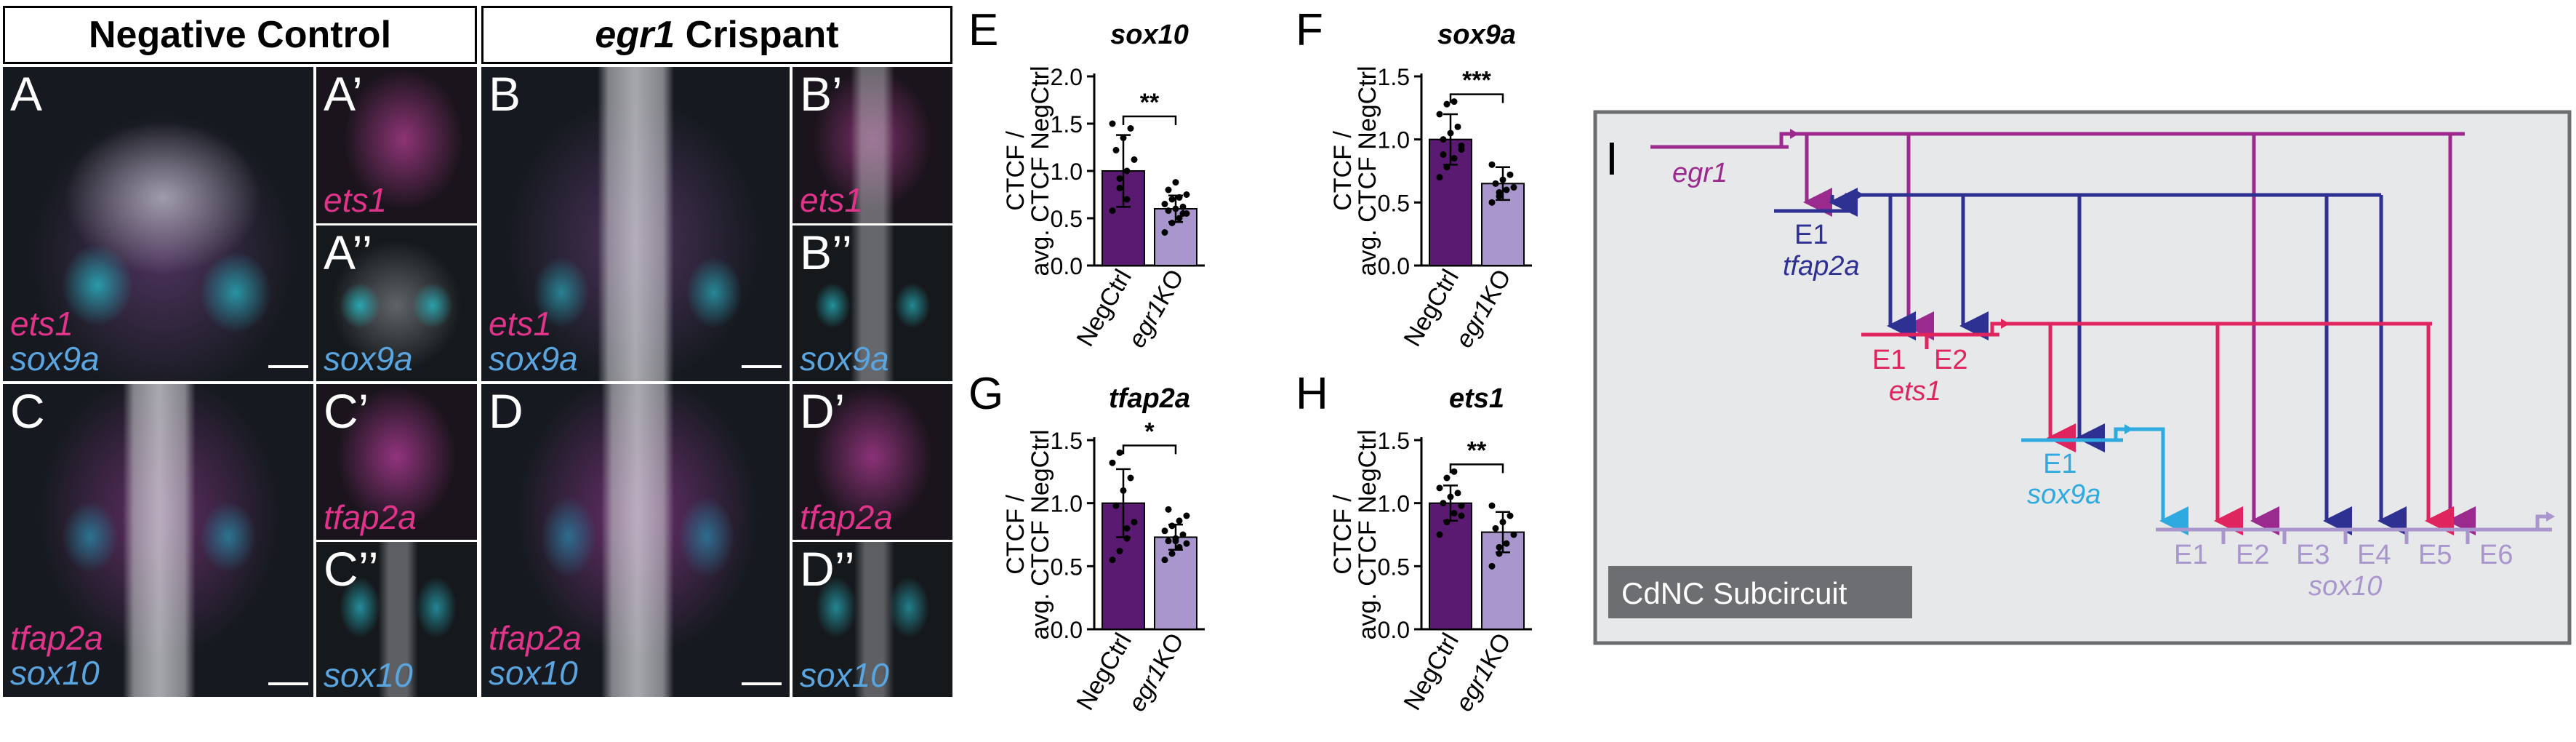 The height and width of the screenshot is (742, 2576). I want to click on panel-letter: B, so click(505, 94).